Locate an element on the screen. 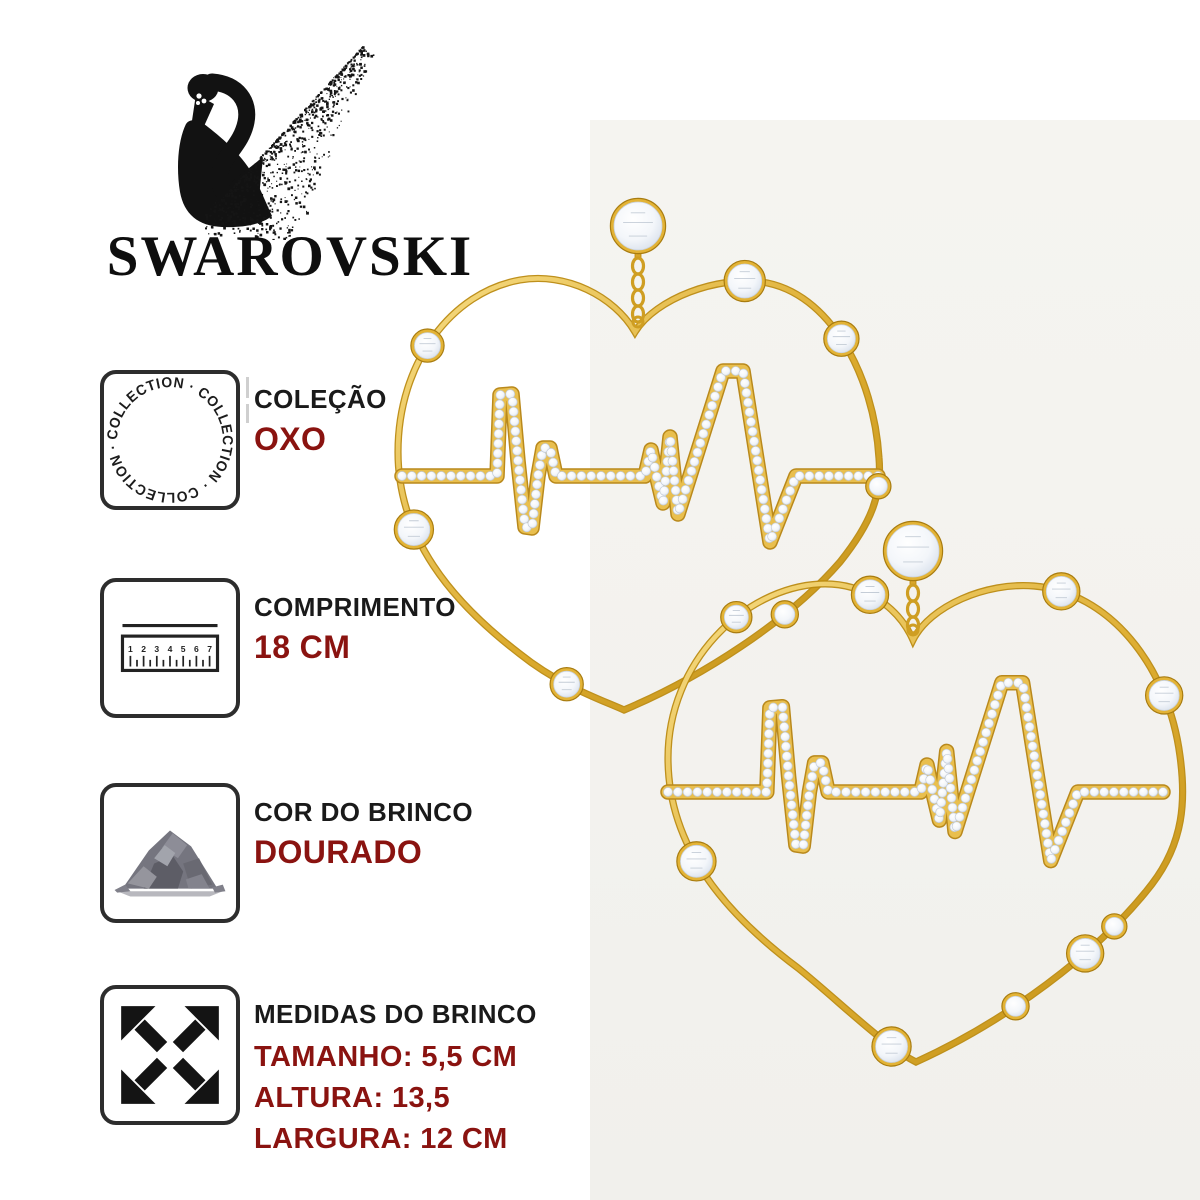 The image size is (1200, 1200). spec-value: DOURADO is located at coordinates (338, 852).